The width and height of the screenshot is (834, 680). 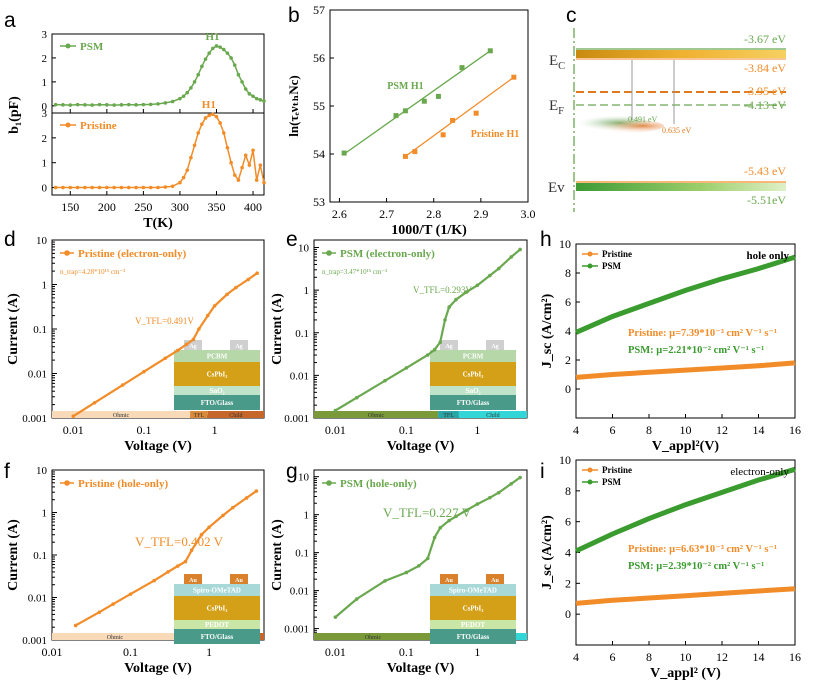 I want to click on conduction-band-pristine, so click(x=681, y=54).